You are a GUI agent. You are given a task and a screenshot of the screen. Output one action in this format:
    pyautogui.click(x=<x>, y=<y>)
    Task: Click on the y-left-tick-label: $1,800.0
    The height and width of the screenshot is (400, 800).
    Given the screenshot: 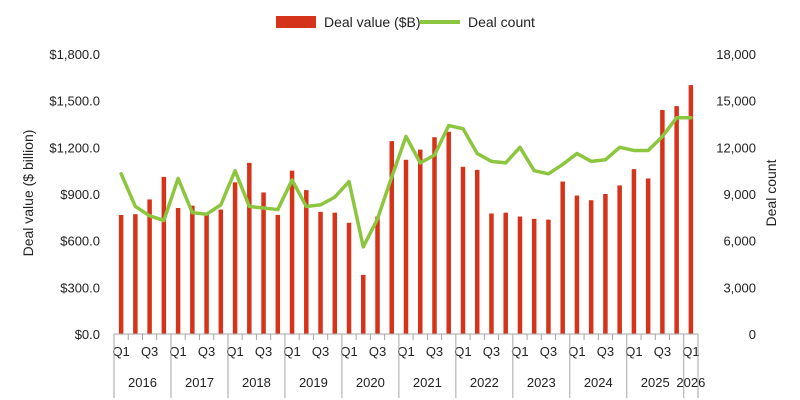 What is the action you would take?
    pyautogui.click(x=74, y=54)
    